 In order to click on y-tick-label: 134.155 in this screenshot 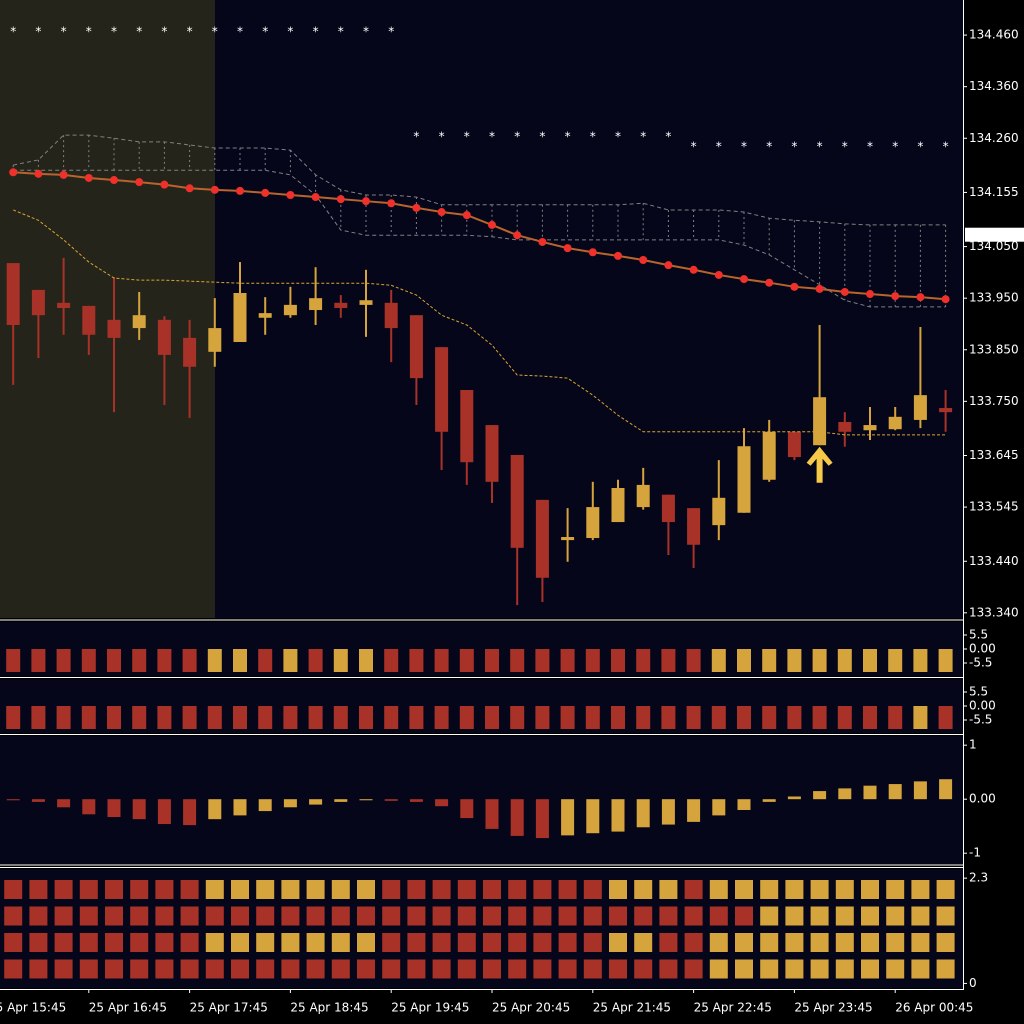, I will do `click(994, 192)`.